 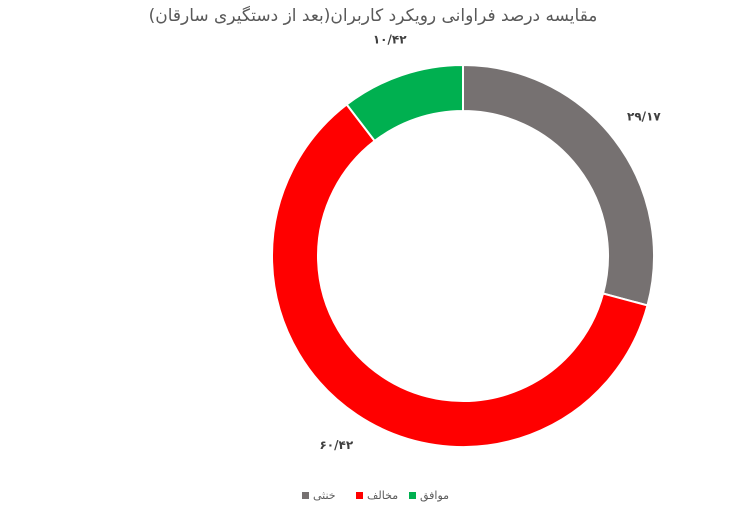 I want to click on legend-label: موافق, so click(x=434, y=496).